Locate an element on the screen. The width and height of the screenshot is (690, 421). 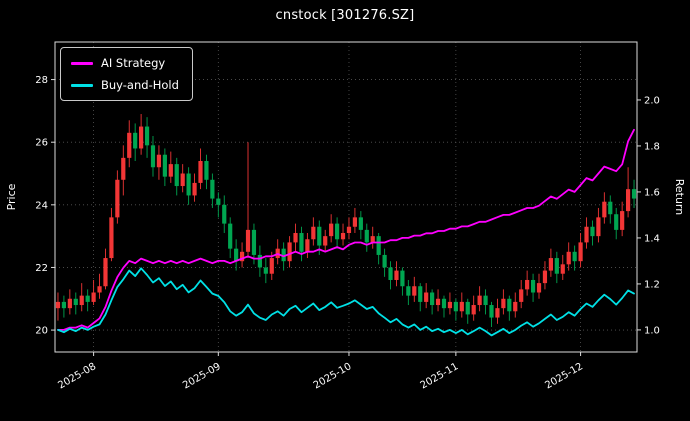
svg-text: 2025-08 is located at coordinates (77, 376).